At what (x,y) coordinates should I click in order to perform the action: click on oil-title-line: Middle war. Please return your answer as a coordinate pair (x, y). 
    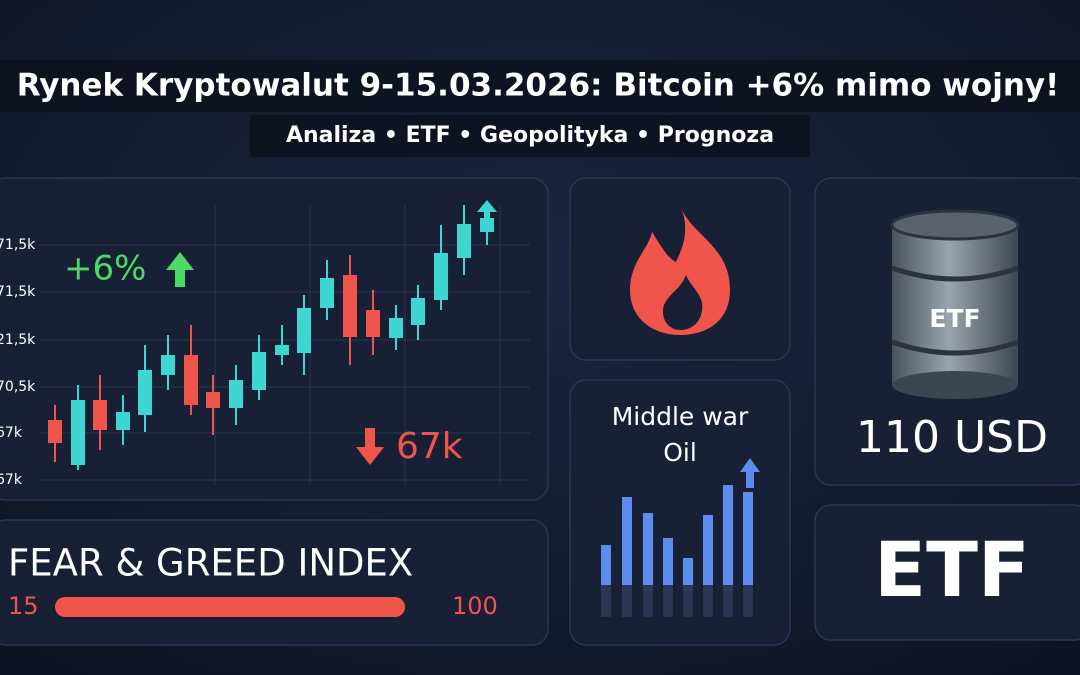
    Looking at the image, I should click on (680, 416).